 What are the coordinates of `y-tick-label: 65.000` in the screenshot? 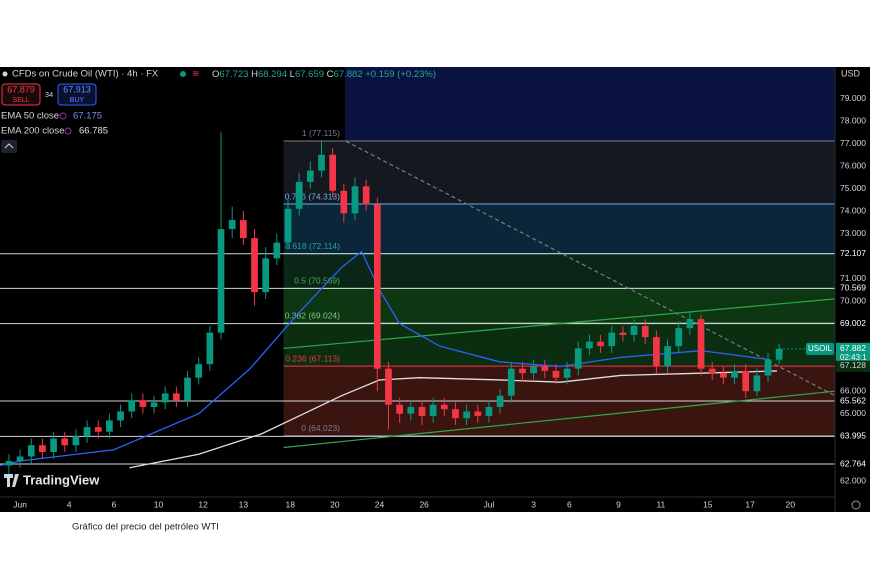 It's located at (853, 413).